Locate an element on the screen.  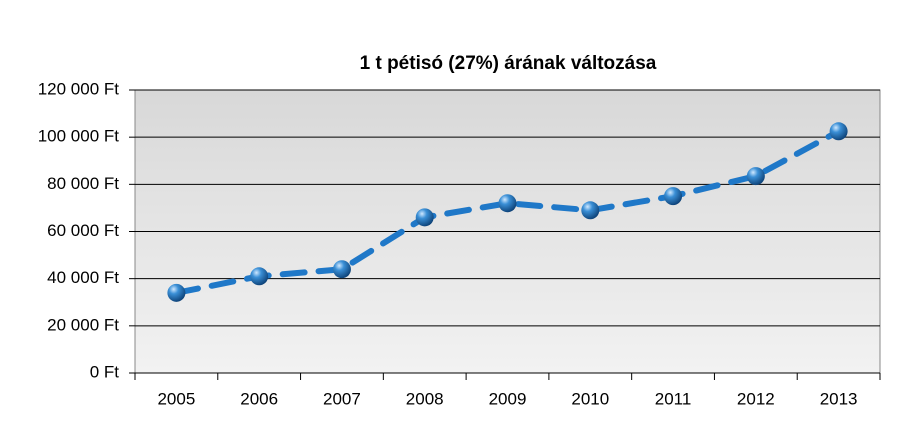
x-tick-label: 2008 is located at coordinates (425, 398).